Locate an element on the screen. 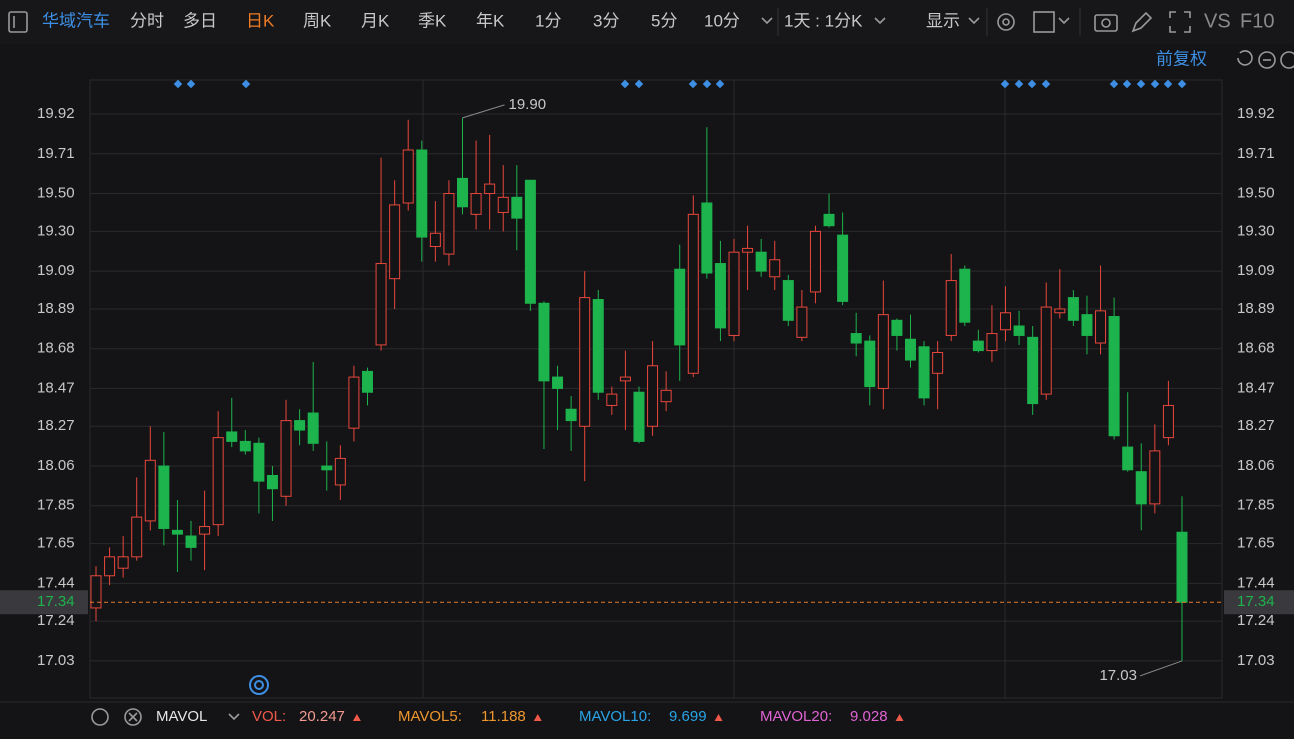 This screenshot has height=739, width=1294. indicator-settings is located at coordinates (100, 717).